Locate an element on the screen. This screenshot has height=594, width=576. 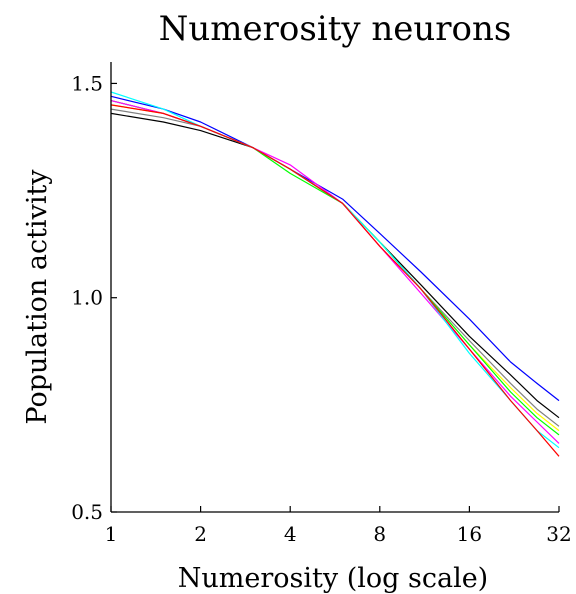
y-tick-label: 1.5 is located at coordinates (87, 83).